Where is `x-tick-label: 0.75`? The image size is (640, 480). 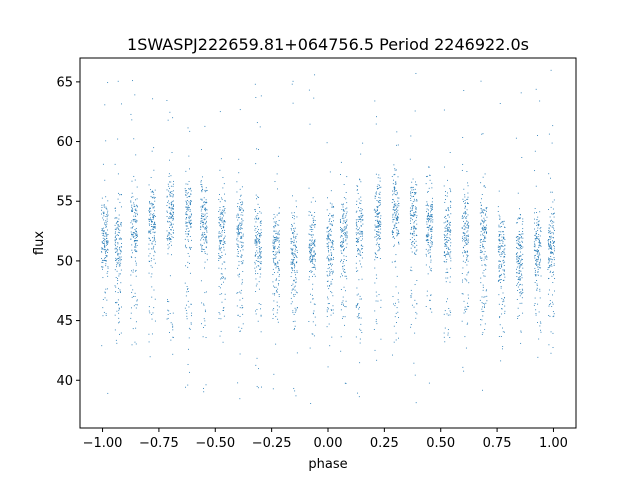 x-tick-label: 0.75 is located at coordinates (497, 443).